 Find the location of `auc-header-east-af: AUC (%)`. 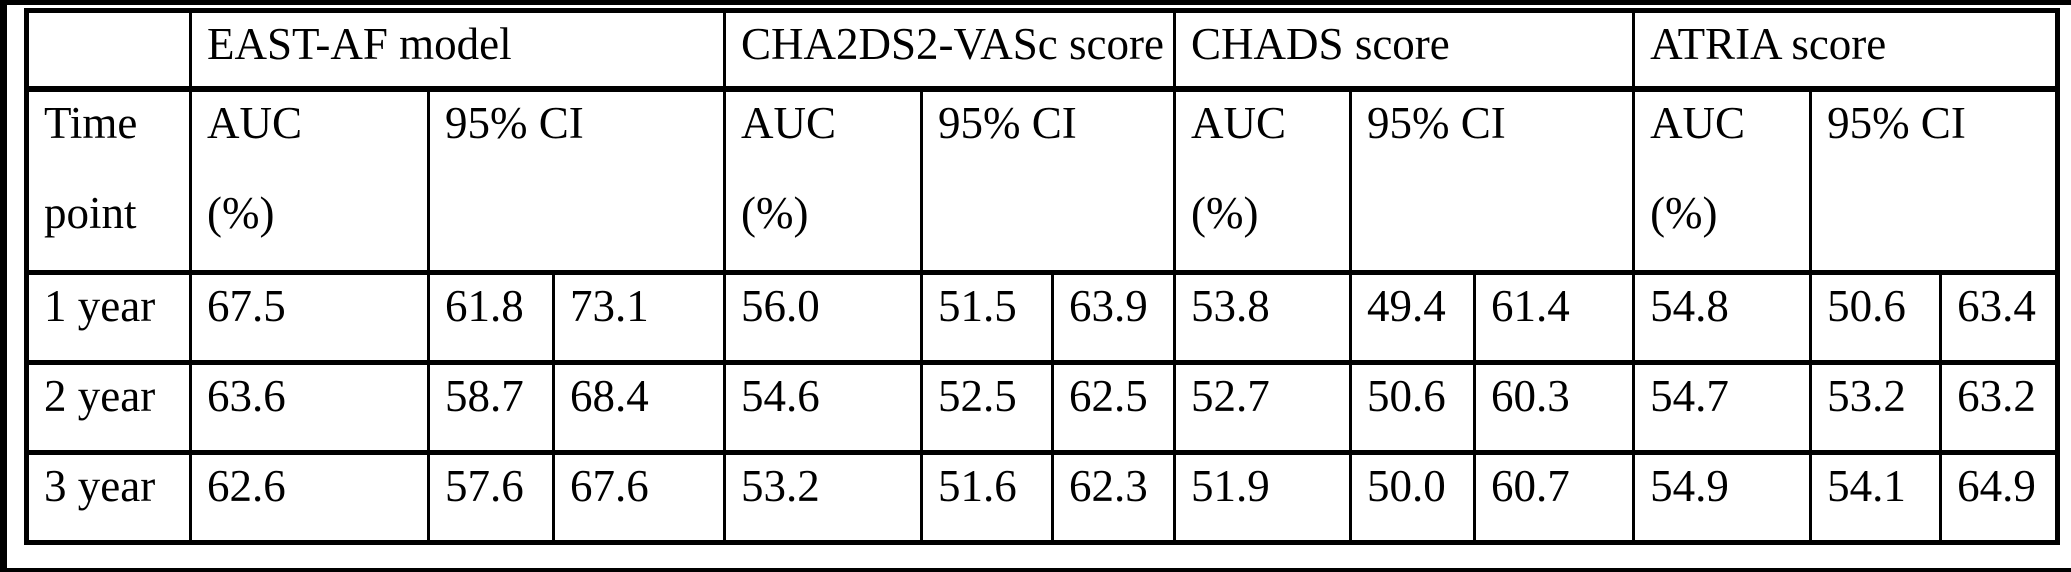

auc-header-east-af: AUC (%) is located at coordinates (309, 180).